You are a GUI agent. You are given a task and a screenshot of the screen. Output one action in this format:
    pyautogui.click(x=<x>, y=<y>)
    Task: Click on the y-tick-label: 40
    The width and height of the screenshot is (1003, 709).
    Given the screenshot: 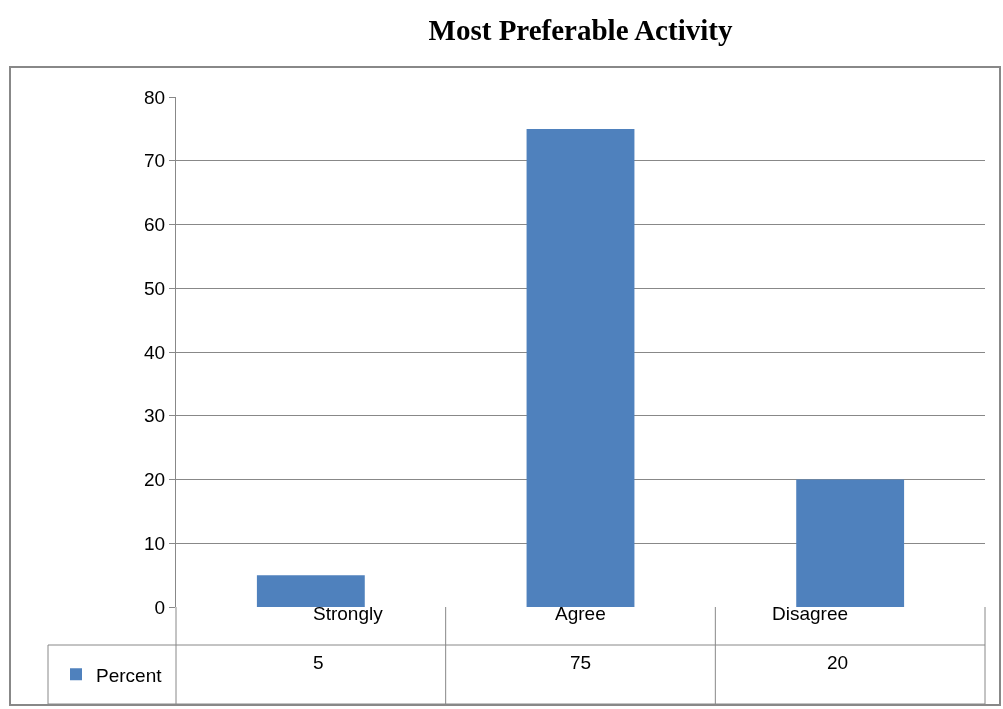 What is the action you would take?
    pyautogui.click(x=155, y=352)
    